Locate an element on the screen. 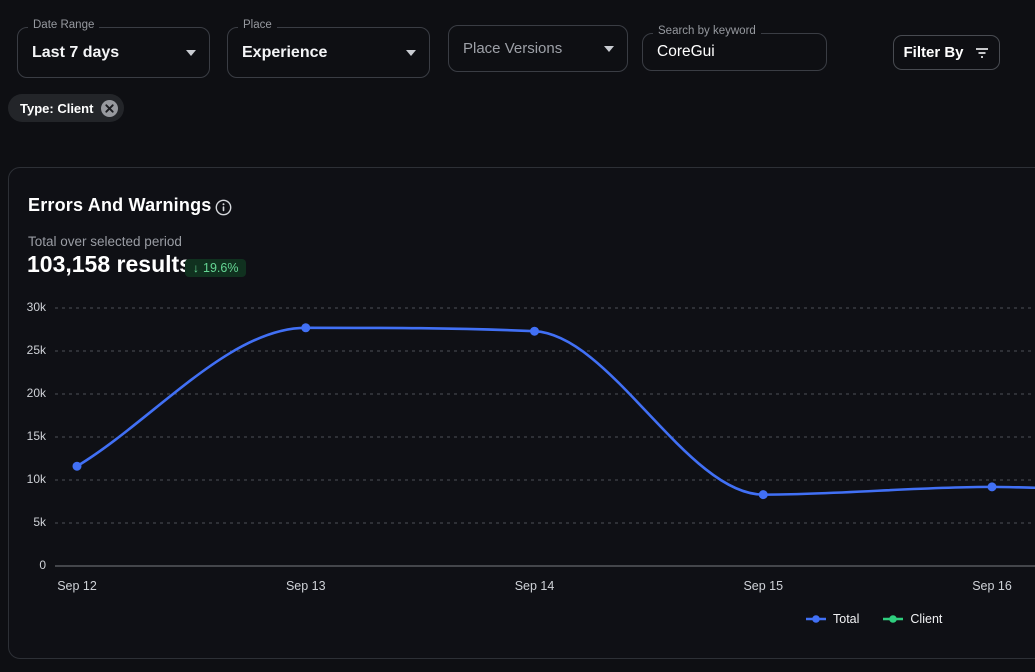 The image size is (1035, 672). place-versions-value: Place Versions is located at coordinates (513, 48).